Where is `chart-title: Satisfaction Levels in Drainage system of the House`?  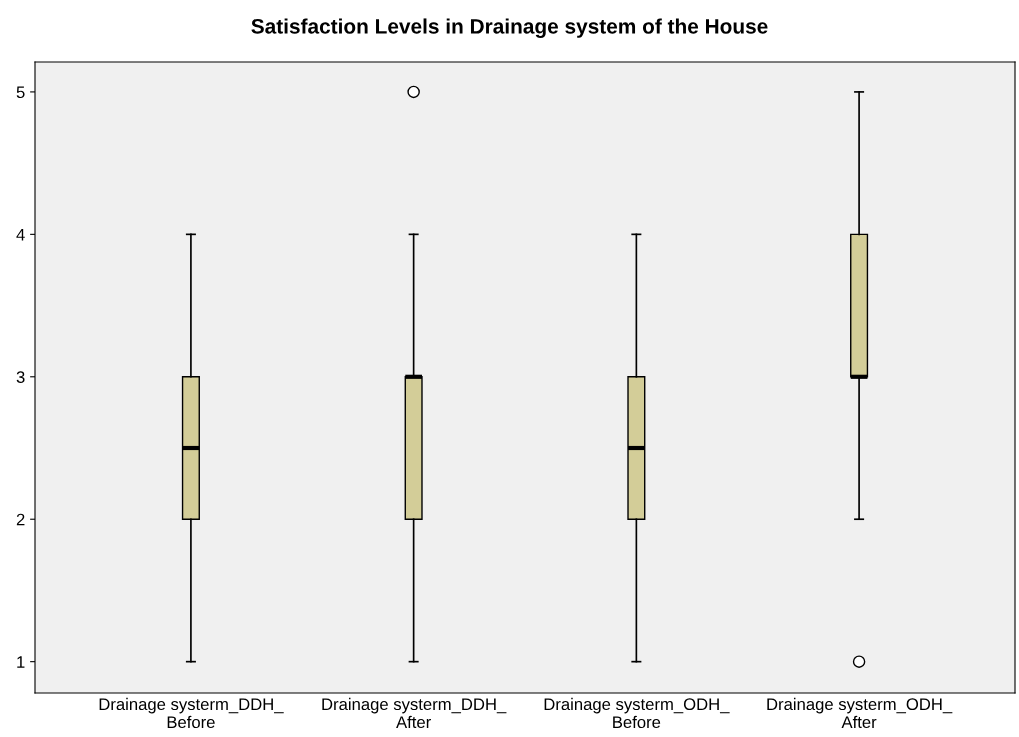
chart-title: Satisfaction Levels in Drainage system of the House is located at coordinates (509, 28).